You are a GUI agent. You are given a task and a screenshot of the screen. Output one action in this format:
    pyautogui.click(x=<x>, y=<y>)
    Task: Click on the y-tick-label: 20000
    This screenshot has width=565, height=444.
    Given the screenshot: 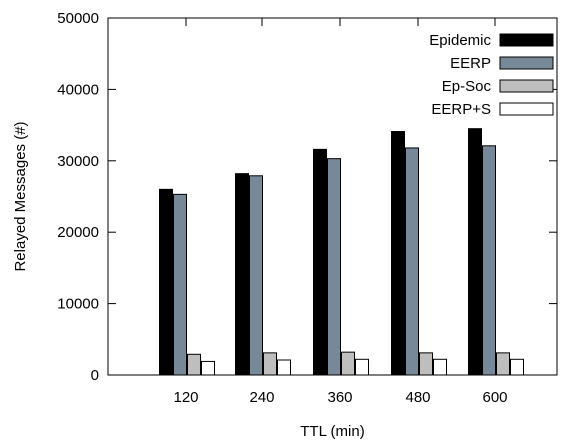 What is the action you would take?
    pyautogui.click(x=78, y=232)
    